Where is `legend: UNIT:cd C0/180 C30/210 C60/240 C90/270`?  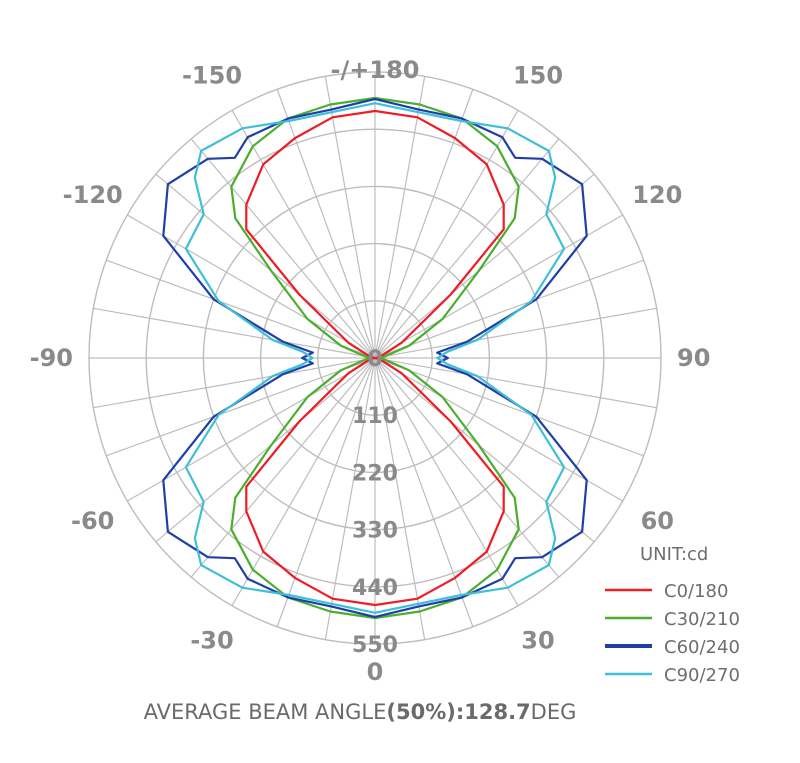
legend: UNIT:cd C0/180 C30/210 C60/240 C90/270 is located at coordinates (672, 615).